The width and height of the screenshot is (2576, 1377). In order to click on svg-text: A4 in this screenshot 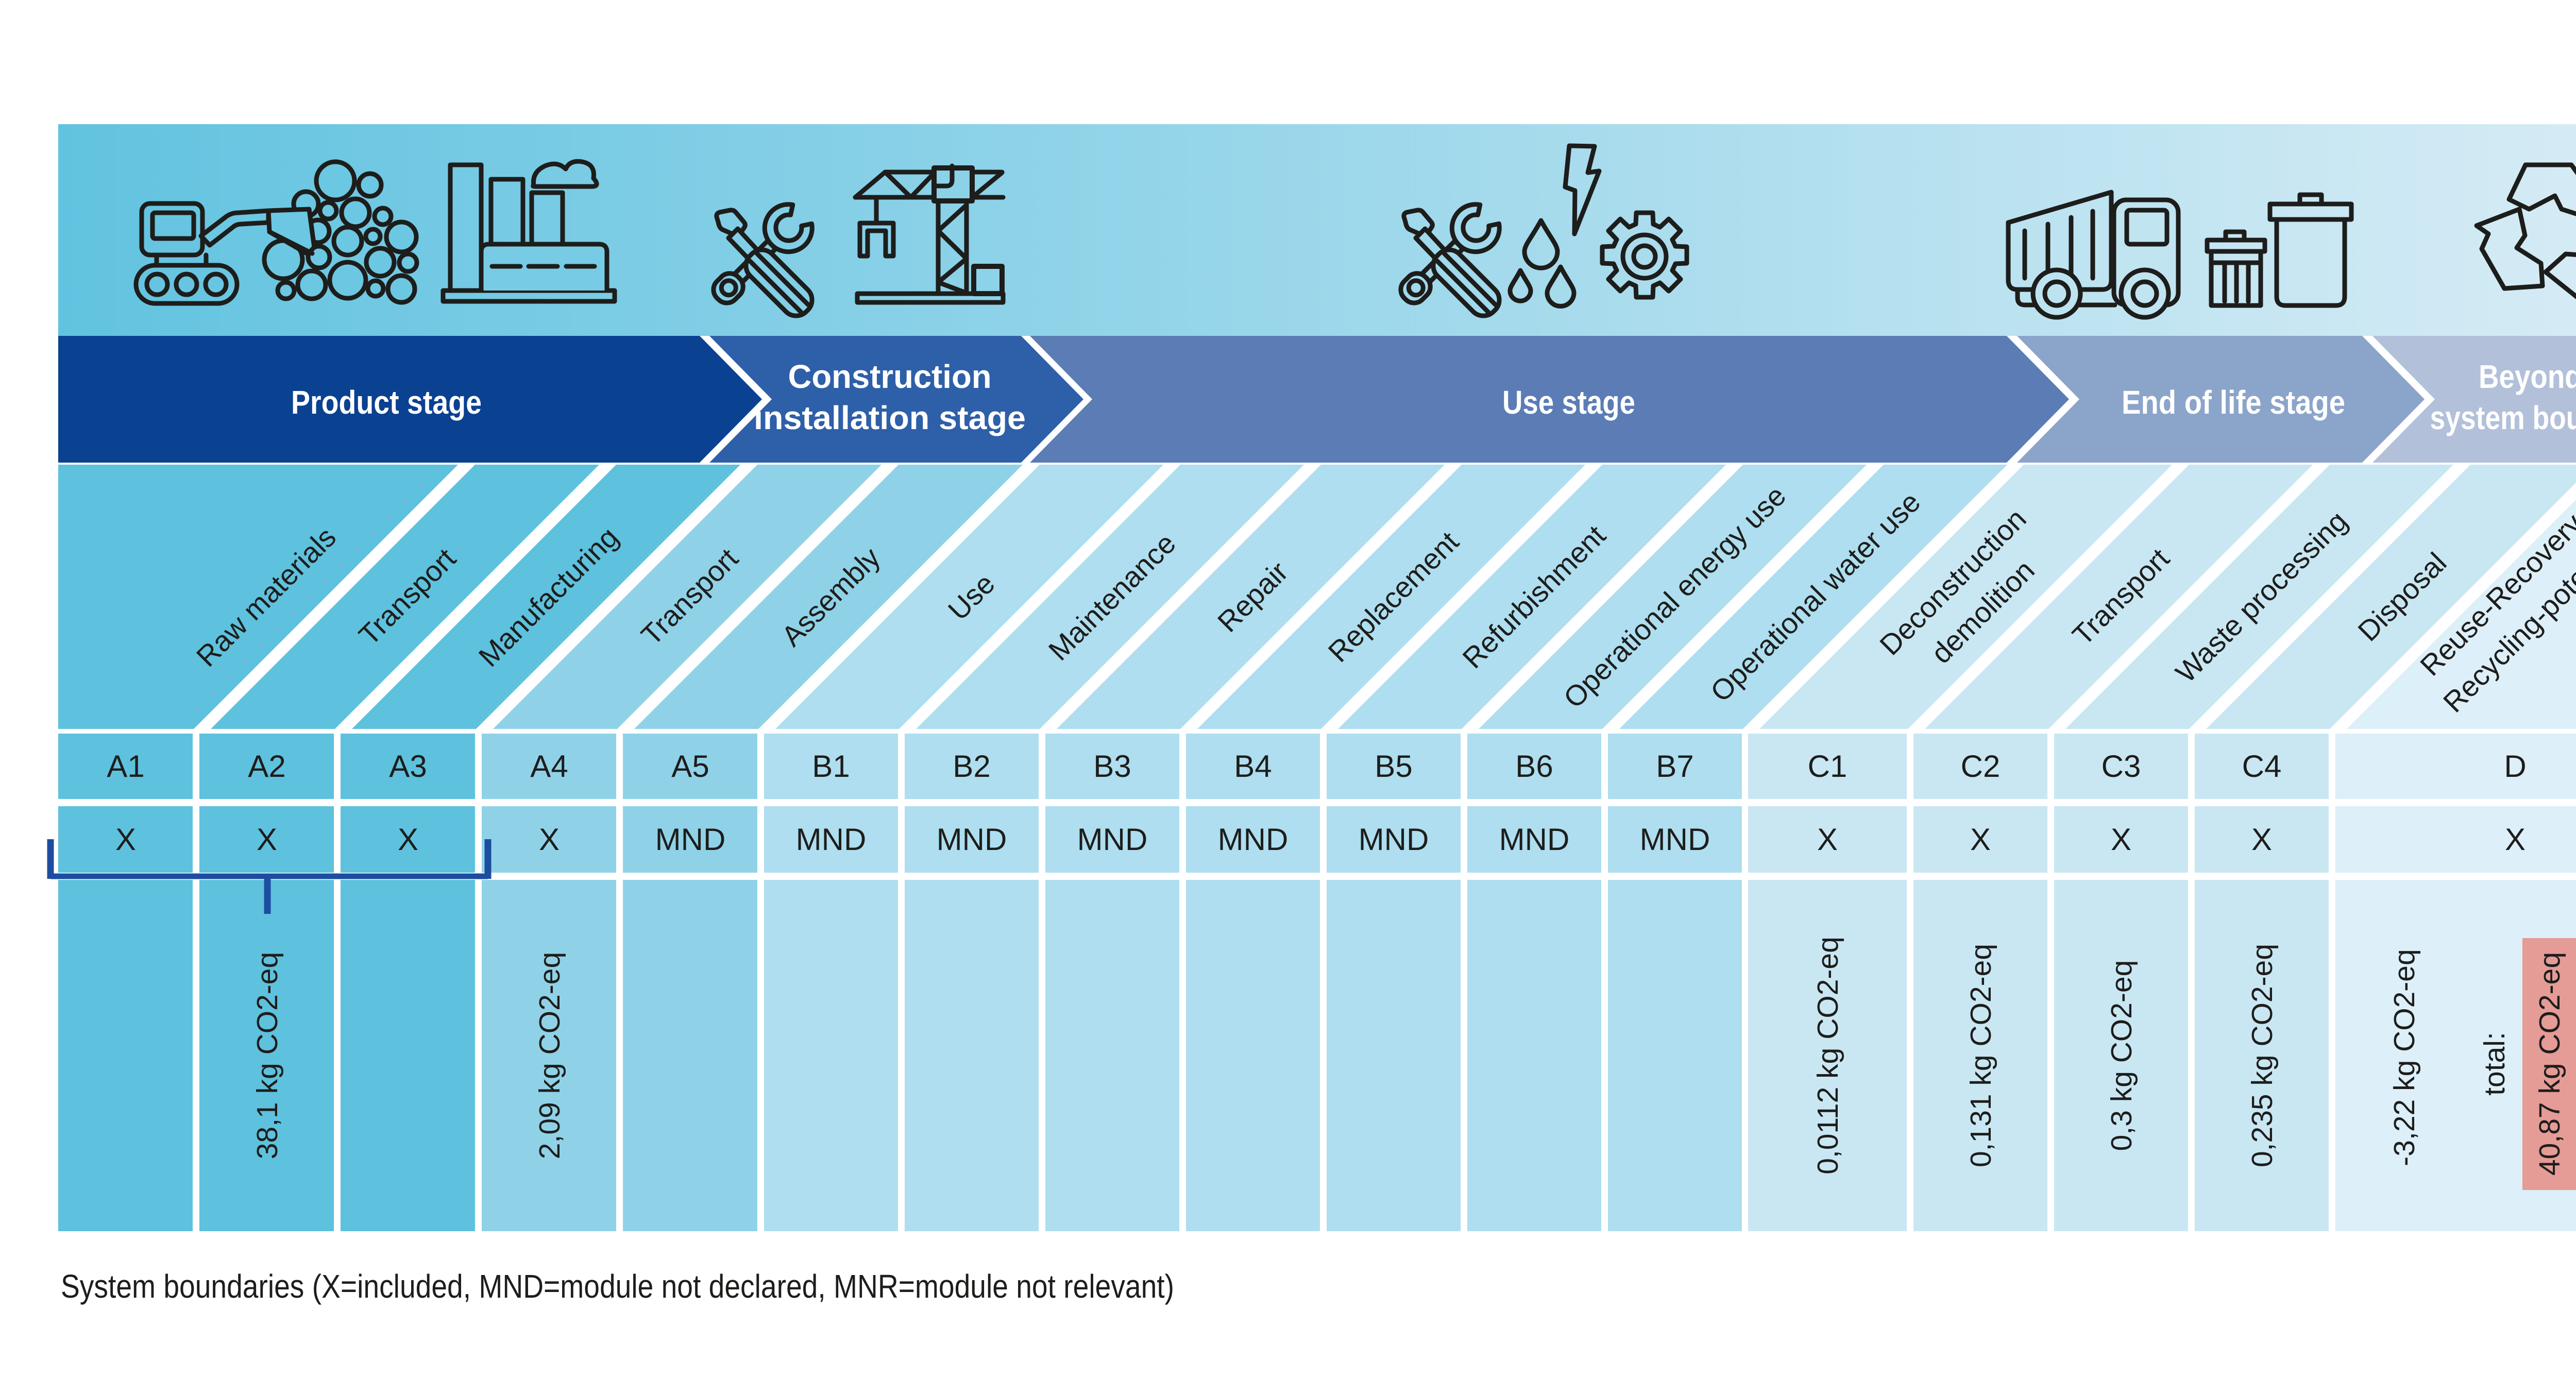, I will do `click(549, 766)`.